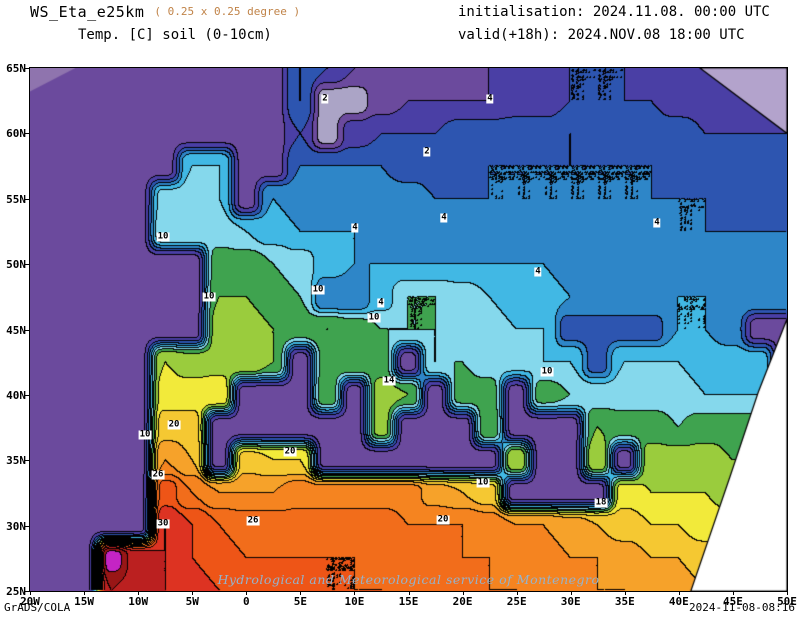  What do you see at coordinates (84, 601) in the screenshot?
I see `lon-axis-label: 15W` at bounding box center [84, 601].